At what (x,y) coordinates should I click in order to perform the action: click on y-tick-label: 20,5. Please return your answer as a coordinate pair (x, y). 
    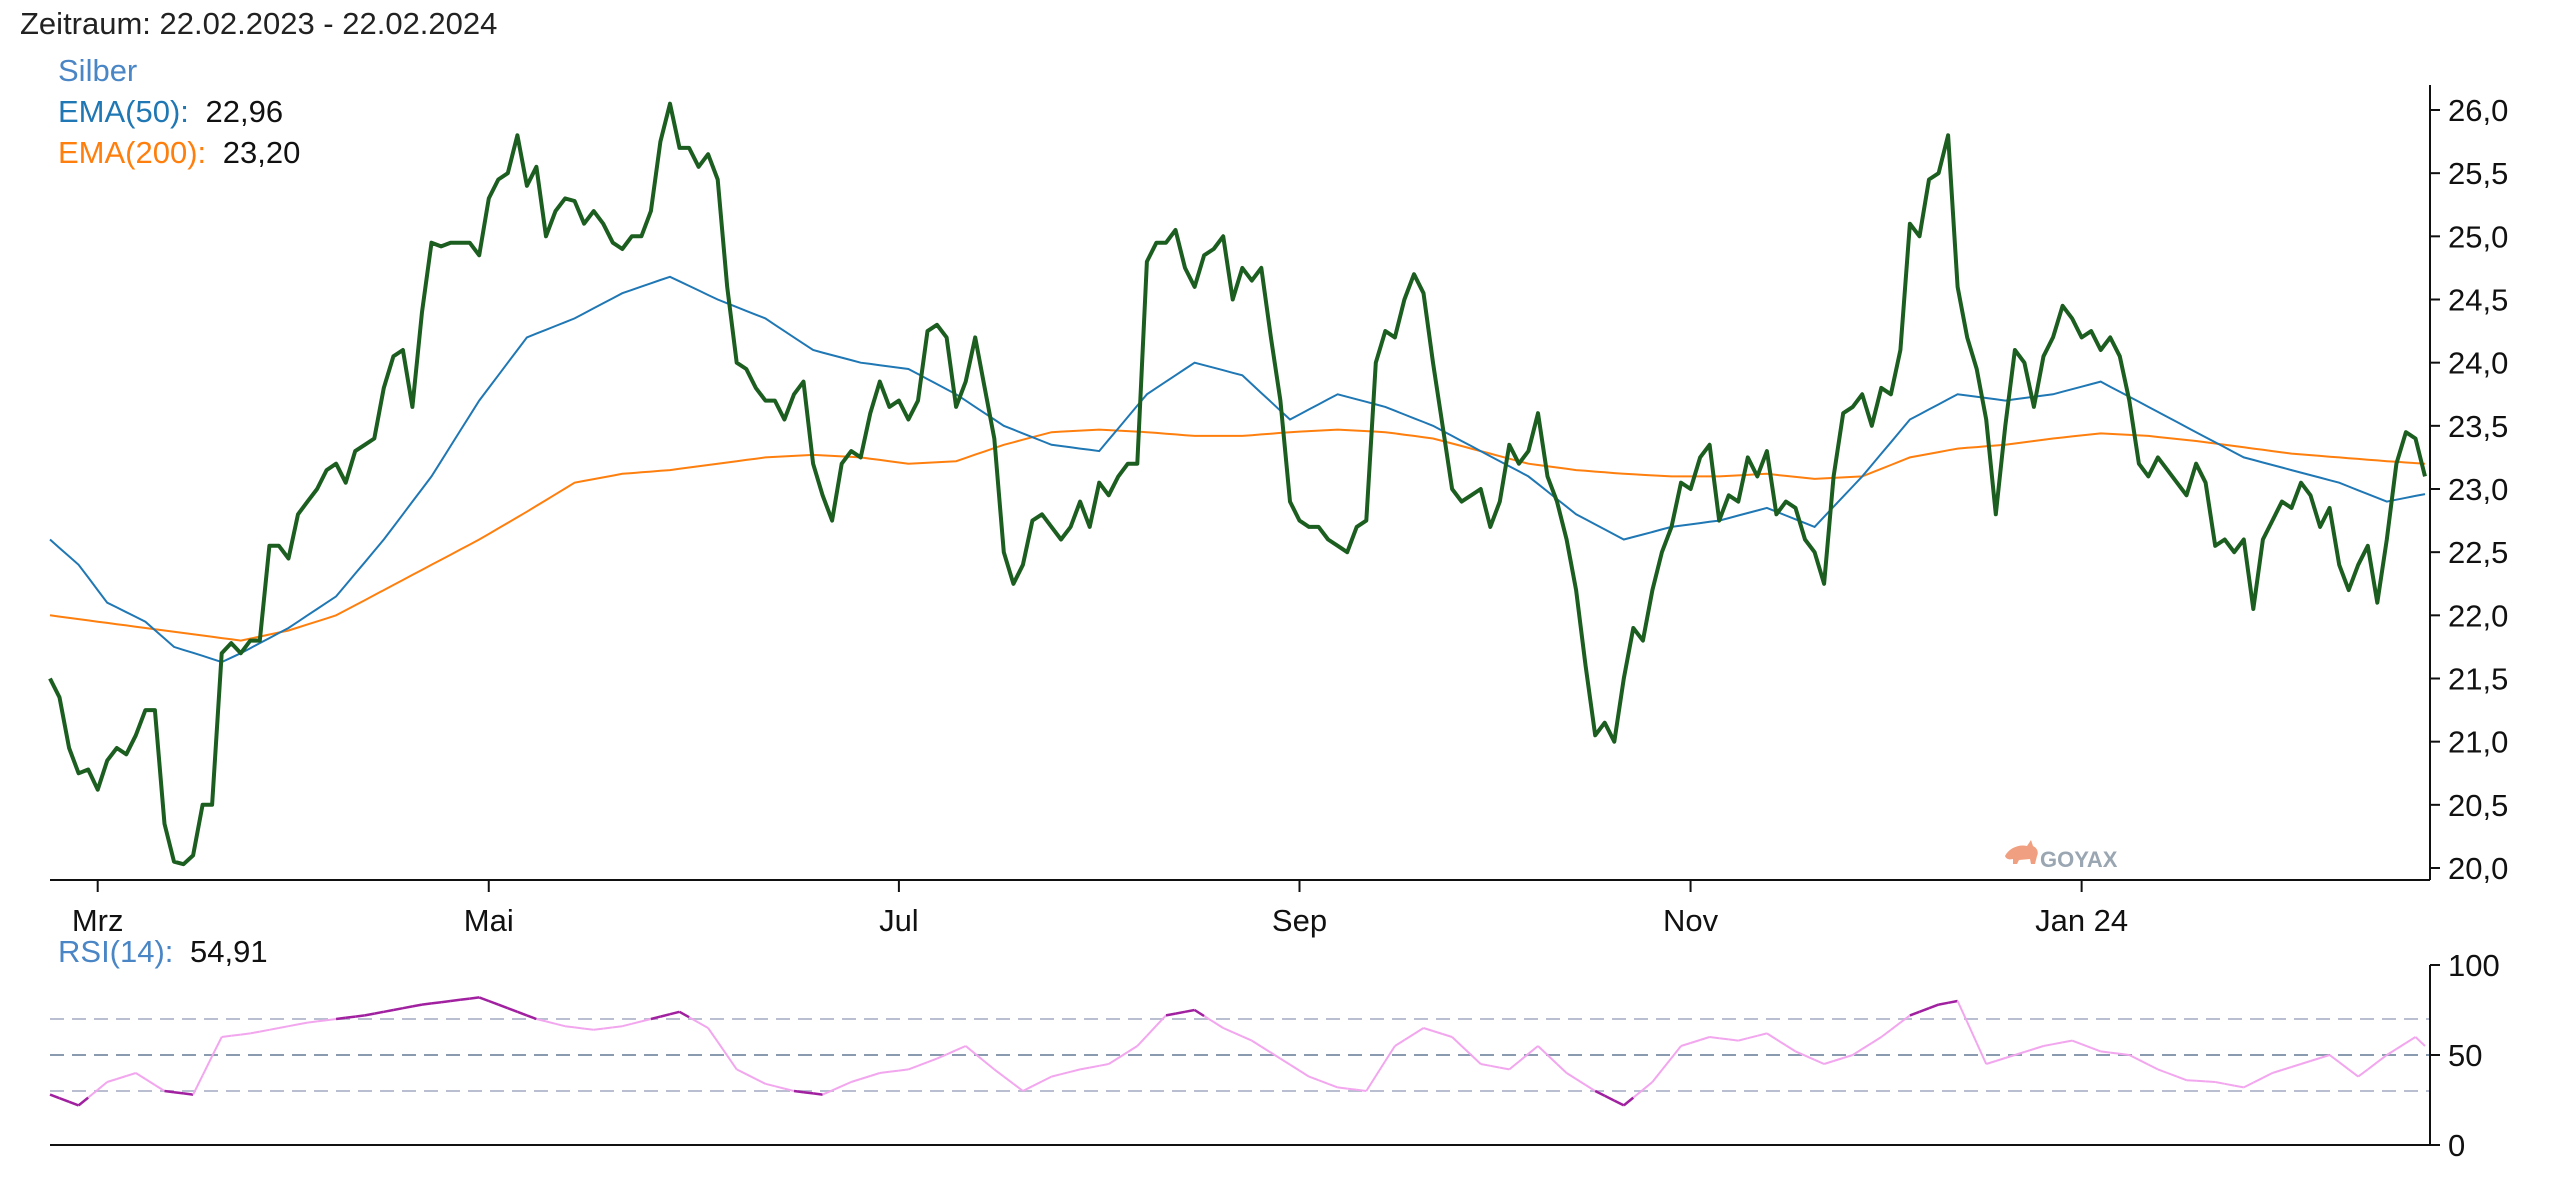
    Looking at the image, I should click on (2478, 805).